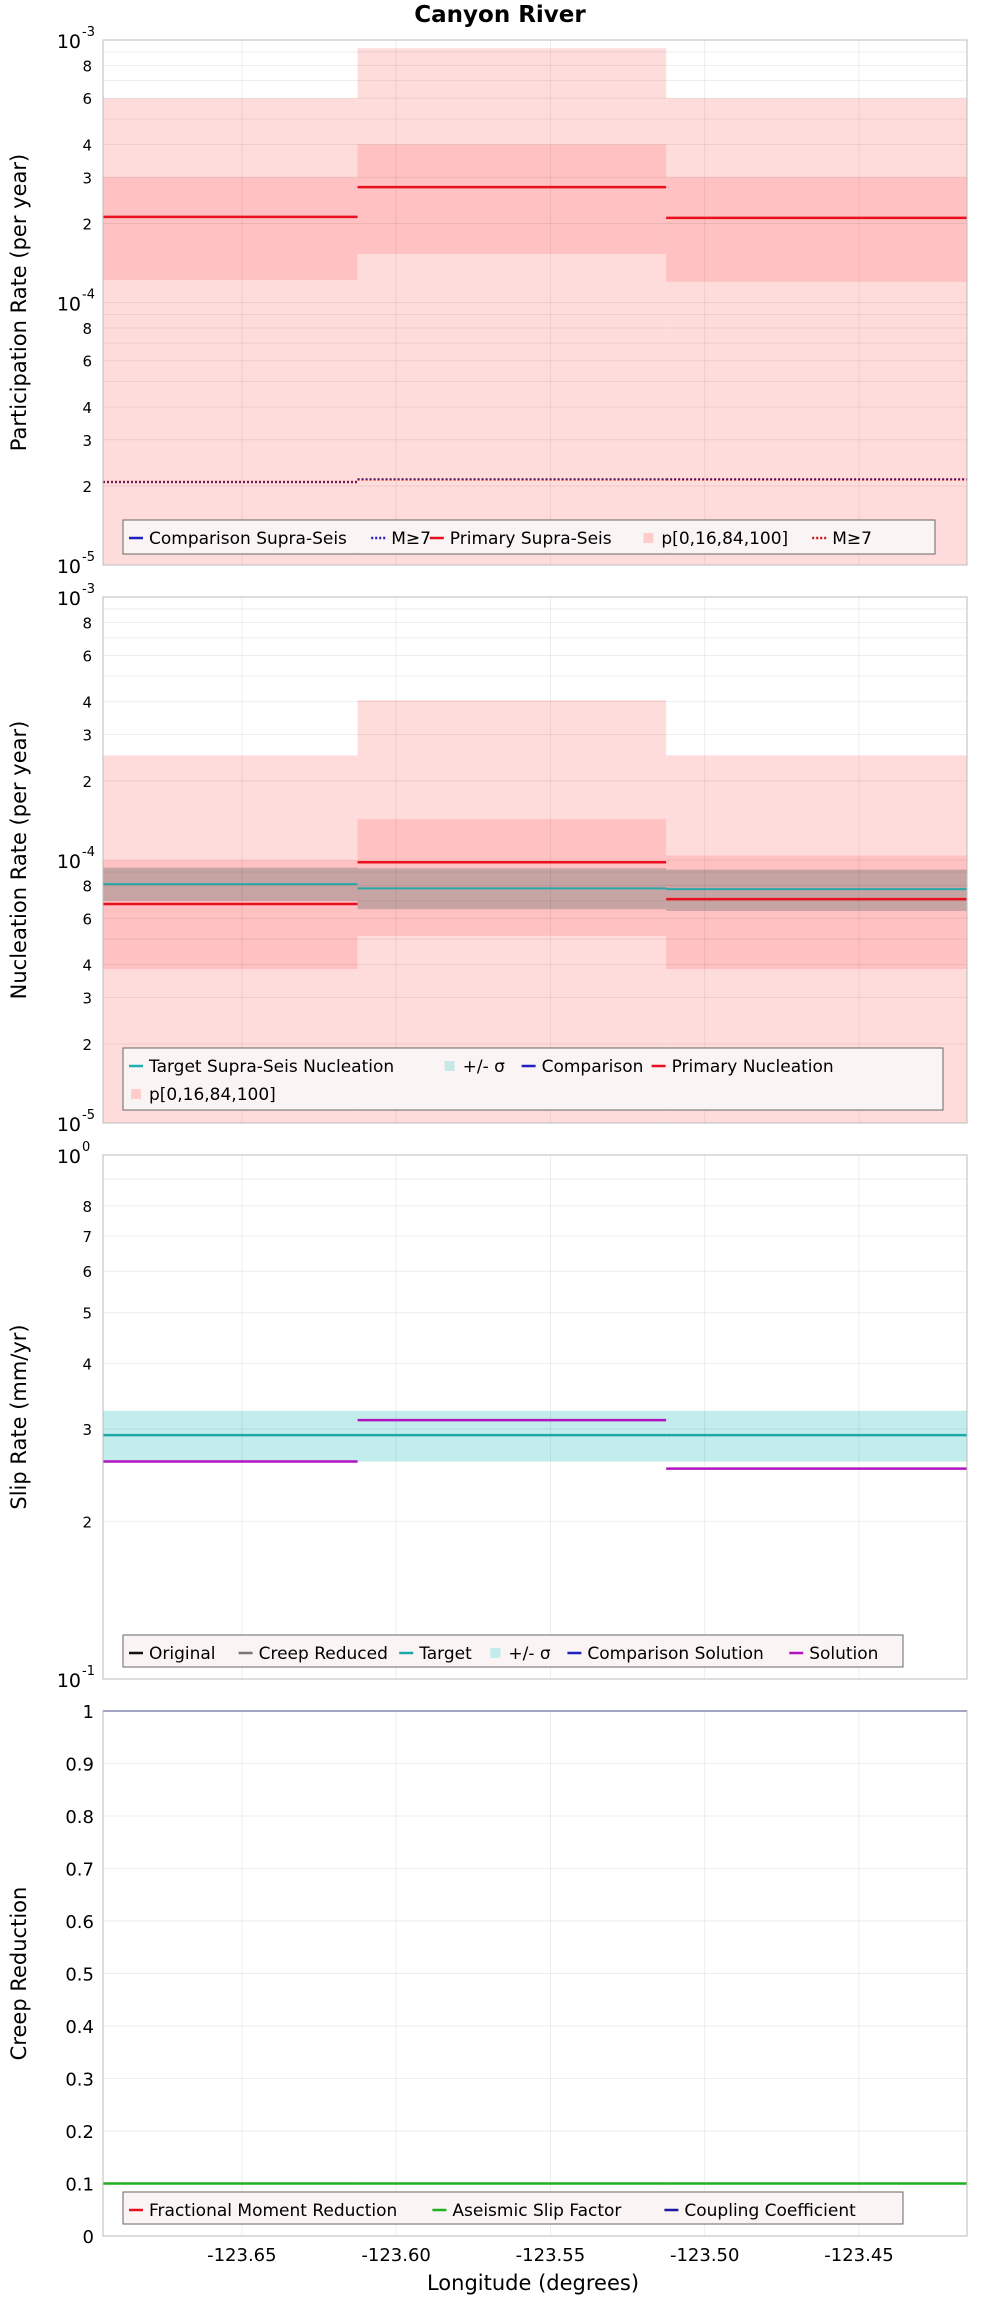 The width and height of the screenshot is (1000, 2304). I want to click on y-tick-label-exponent: -5, so click(88, 1115).